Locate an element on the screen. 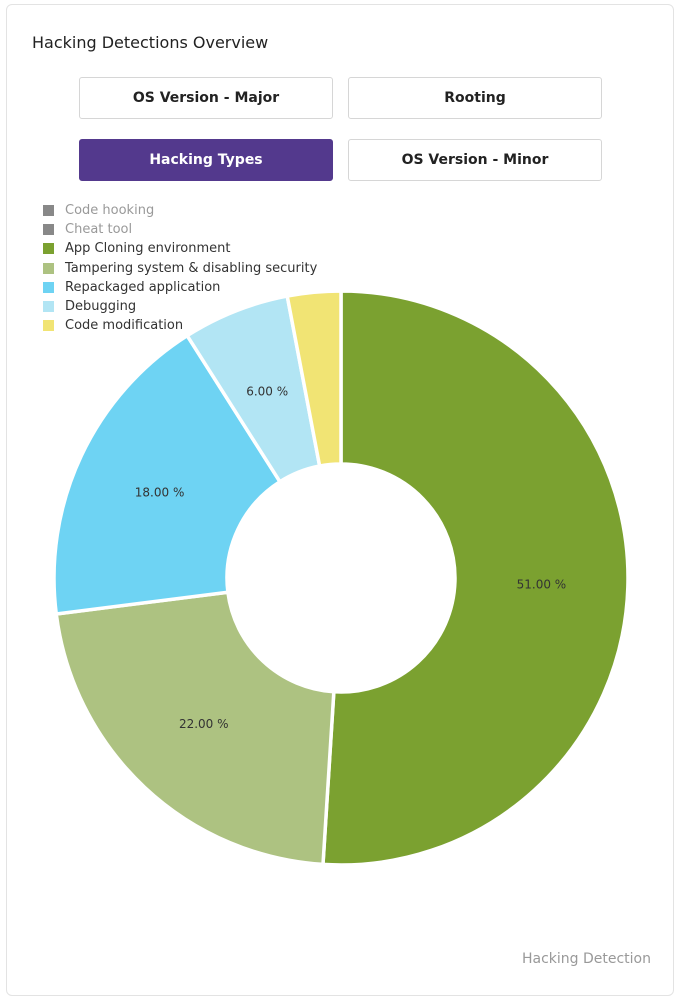 The image size is (679, 1001). legend-item-app-cloning: App Cloning environment is located at coordinates (180, 248).